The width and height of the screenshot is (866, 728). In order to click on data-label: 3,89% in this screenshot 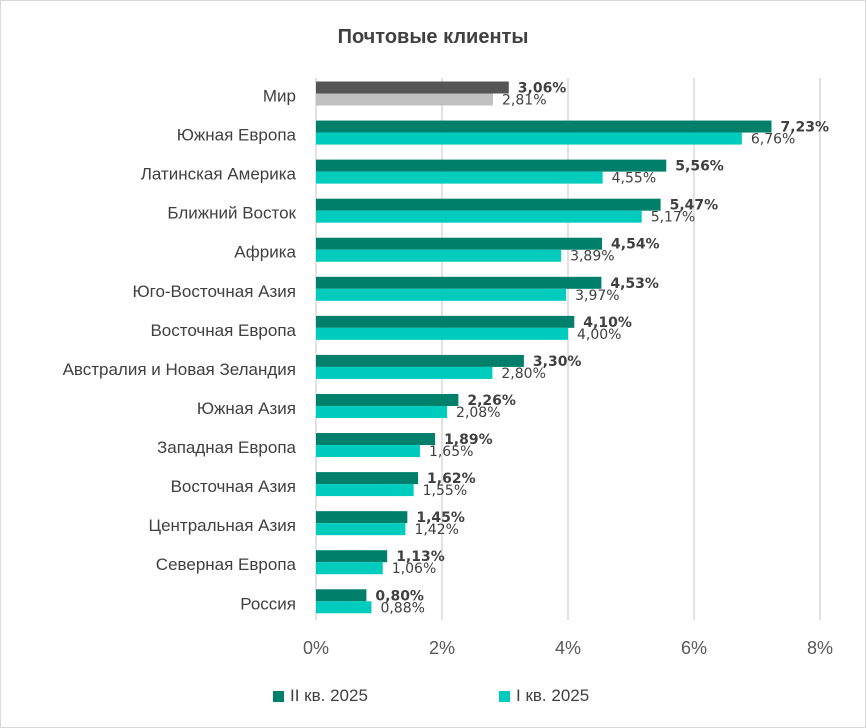, I will do `click(592, 257)`.